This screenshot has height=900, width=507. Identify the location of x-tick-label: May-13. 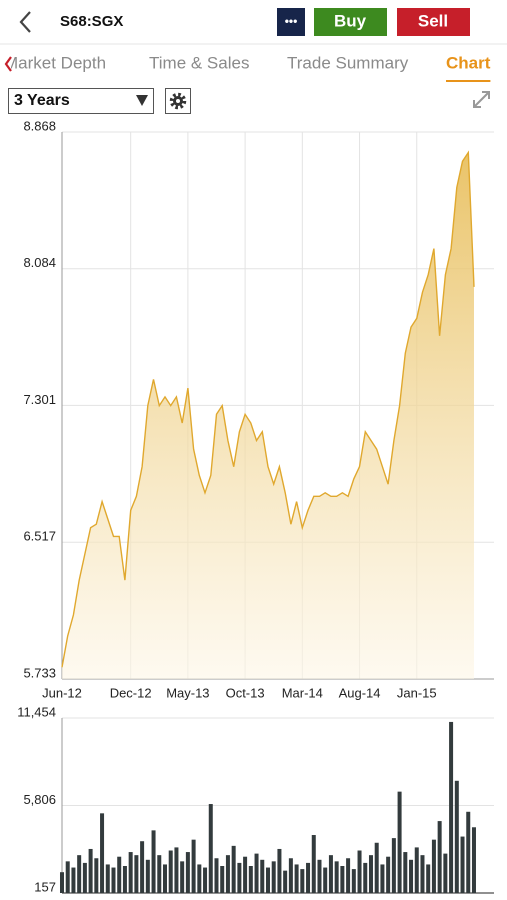
(187, 692).